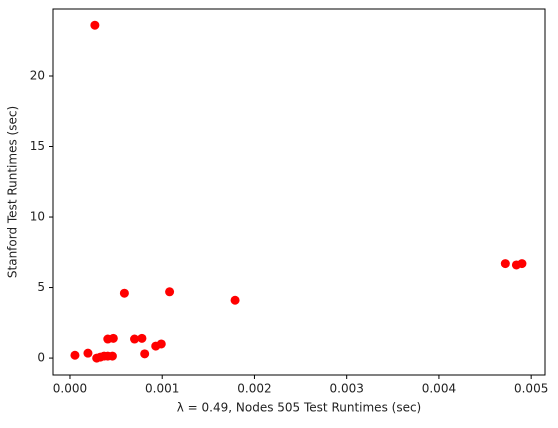 The width and height of the screenshot is (558, 428). What do you see at coordinates (41, 358) in the screenshot?
I see `y-tick-label: 0` at bounding box center [41, 358].